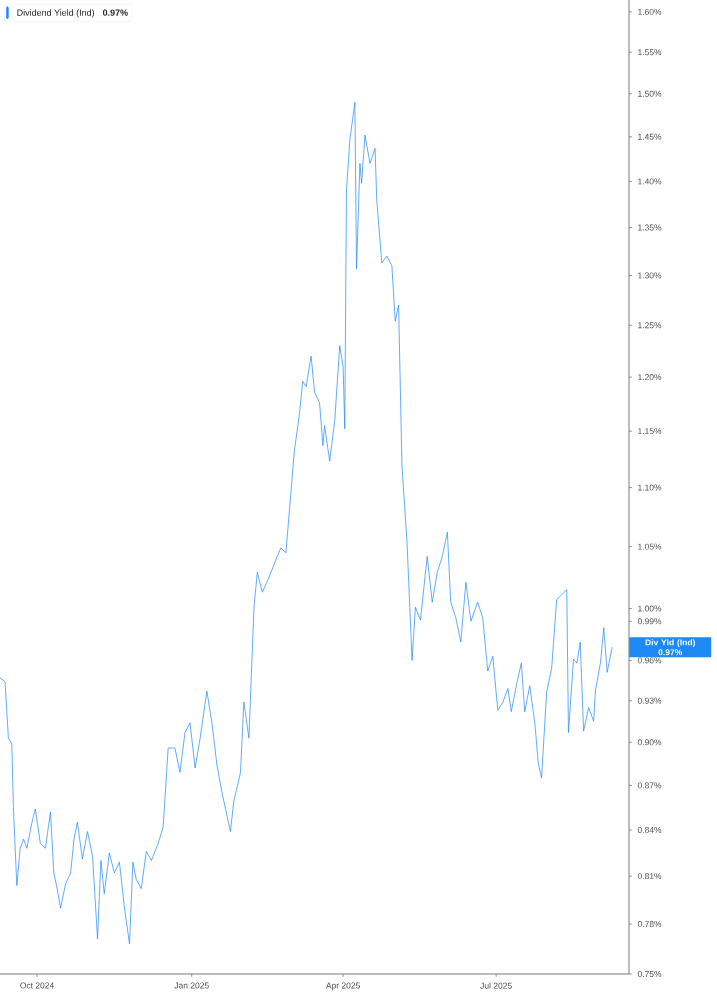  Describe the element at coordinates (649, 700) in the screenshot. I see `y-tick-label: 0.93%` at that location.